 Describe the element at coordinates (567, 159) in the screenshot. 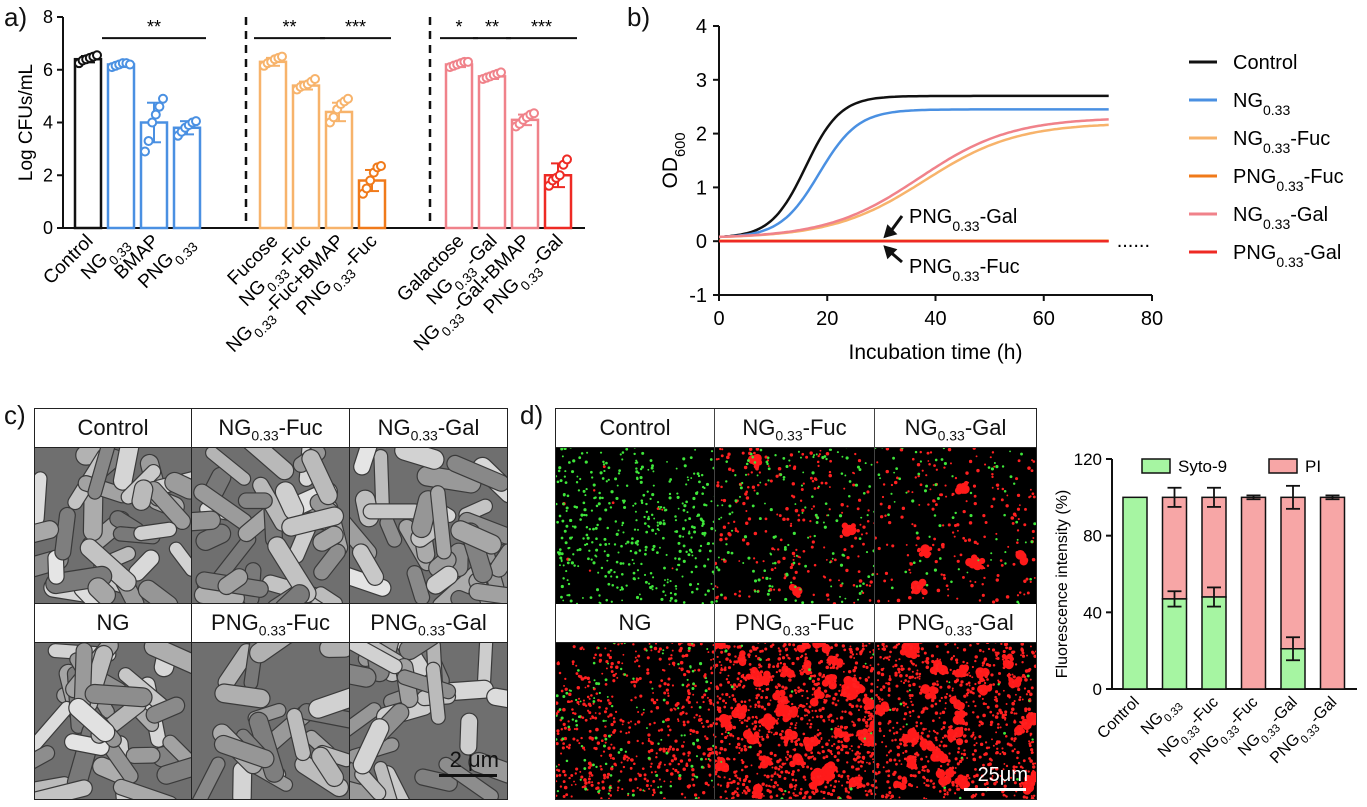

I see `data-point` at that location.